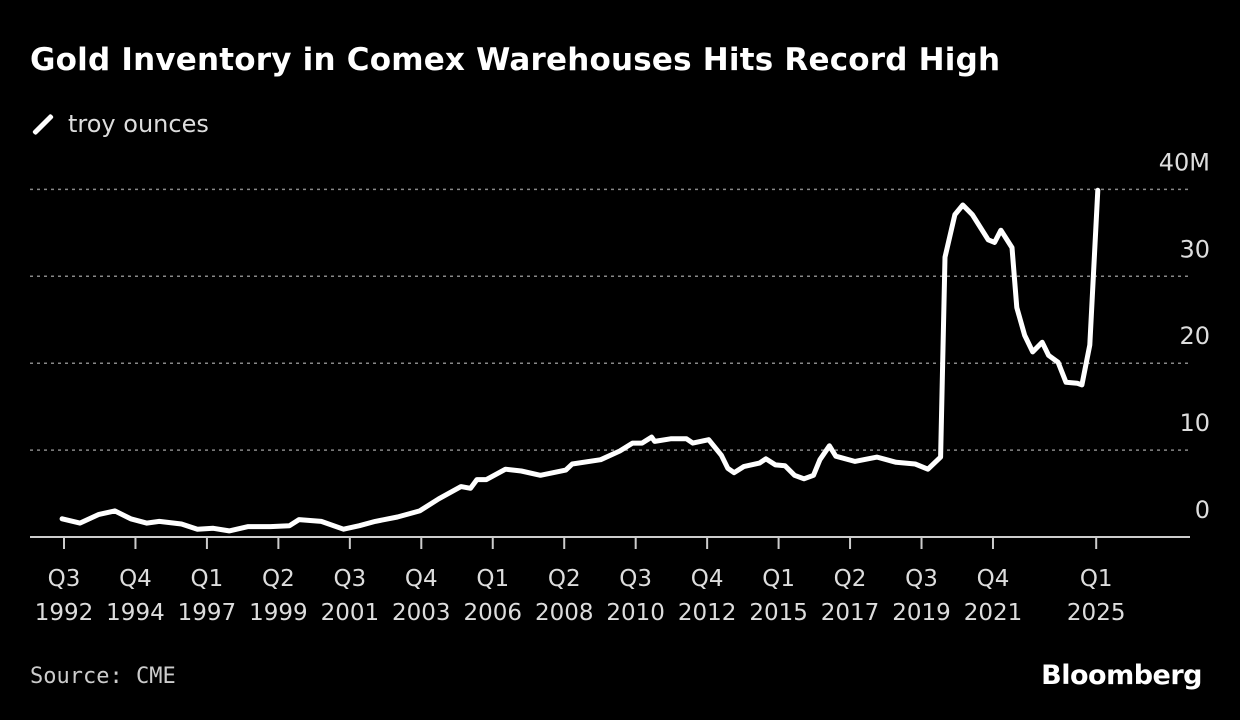 This screenshot has width=1240, height=720. What do you see at coordinates (850, 613) in the screenshot?
I see `x-tick-year-label: 2017` at bounding box center [850, 613].